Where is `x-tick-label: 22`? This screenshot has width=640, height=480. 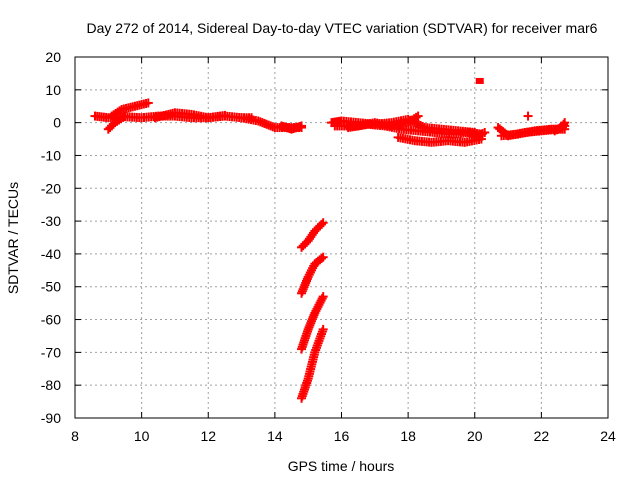 x-tick-label: 22 is located at coordinates (542, 436).